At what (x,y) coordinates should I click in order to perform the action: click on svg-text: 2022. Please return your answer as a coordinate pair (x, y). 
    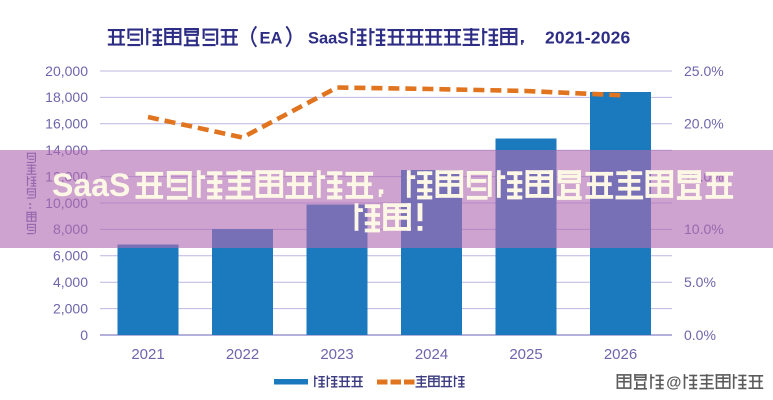
    Looking at the image, I should click on (242, 354).